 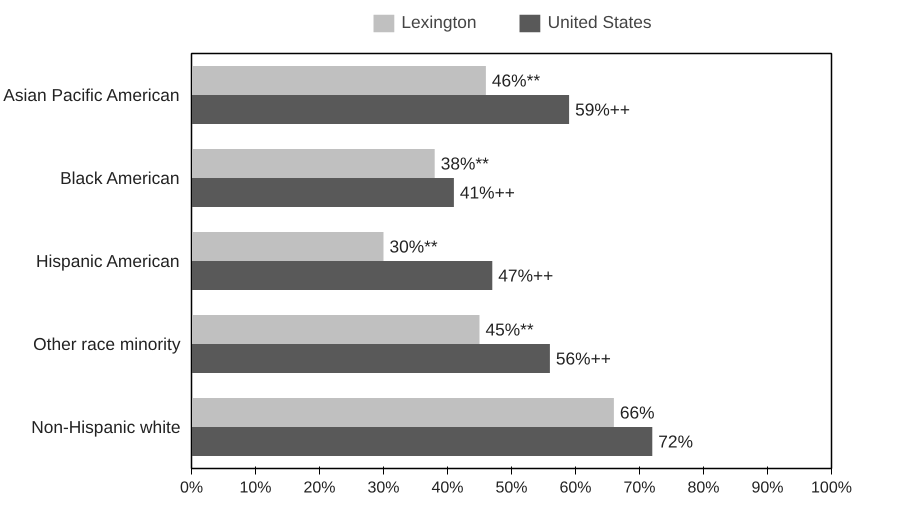 I want to click on x-tick-label: 90%, so click(x=767, y=488).